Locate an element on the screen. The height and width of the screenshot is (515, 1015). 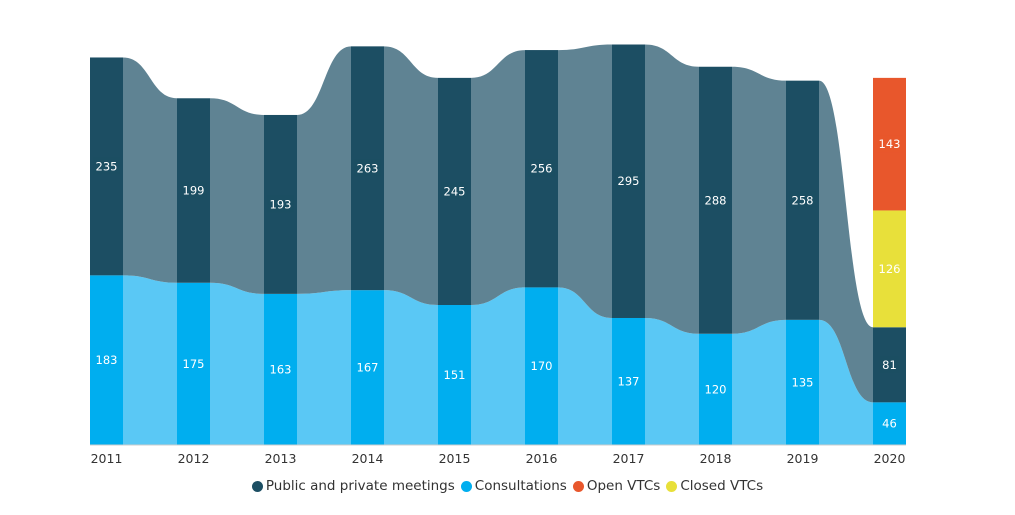
data-label-public-and-private-meetings-2016: 256 is located at coordinates (542, 169).